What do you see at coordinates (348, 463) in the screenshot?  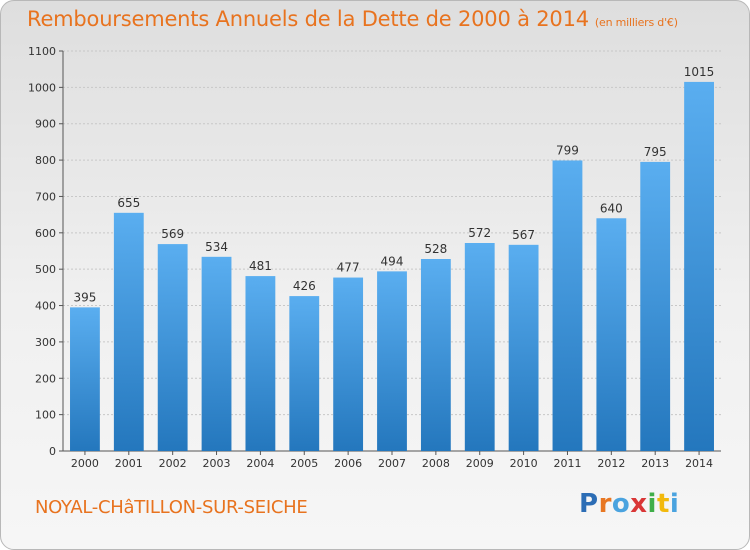 I see `x-tick-label: 2006` at bounding box center [348, 463].